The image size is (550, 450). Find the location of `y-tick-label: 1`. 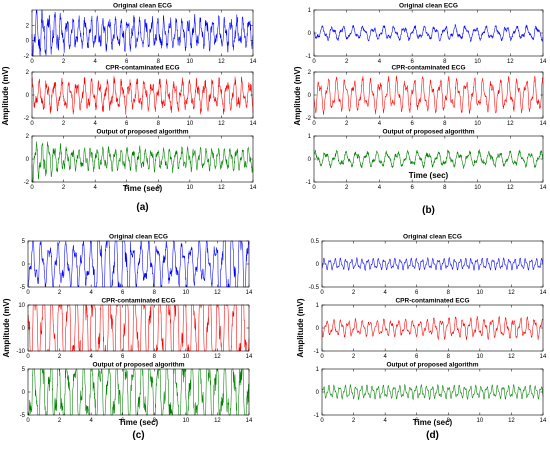

y-tick-label: 1 is located at coordinates (310, 137).